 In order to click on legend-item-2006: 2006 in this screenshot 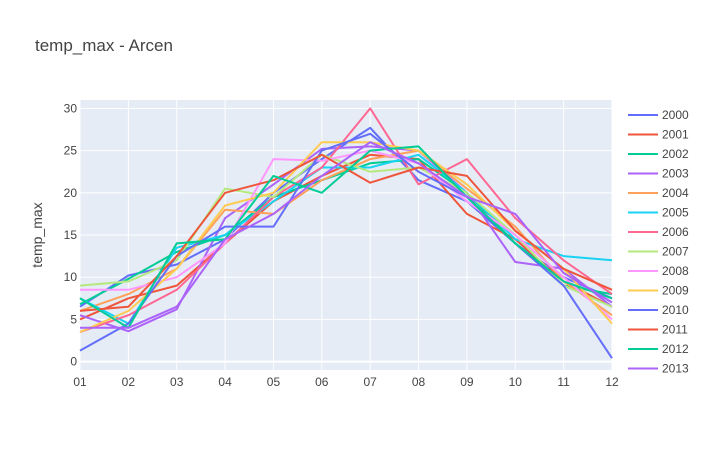, I will do `click(658, 232)`.